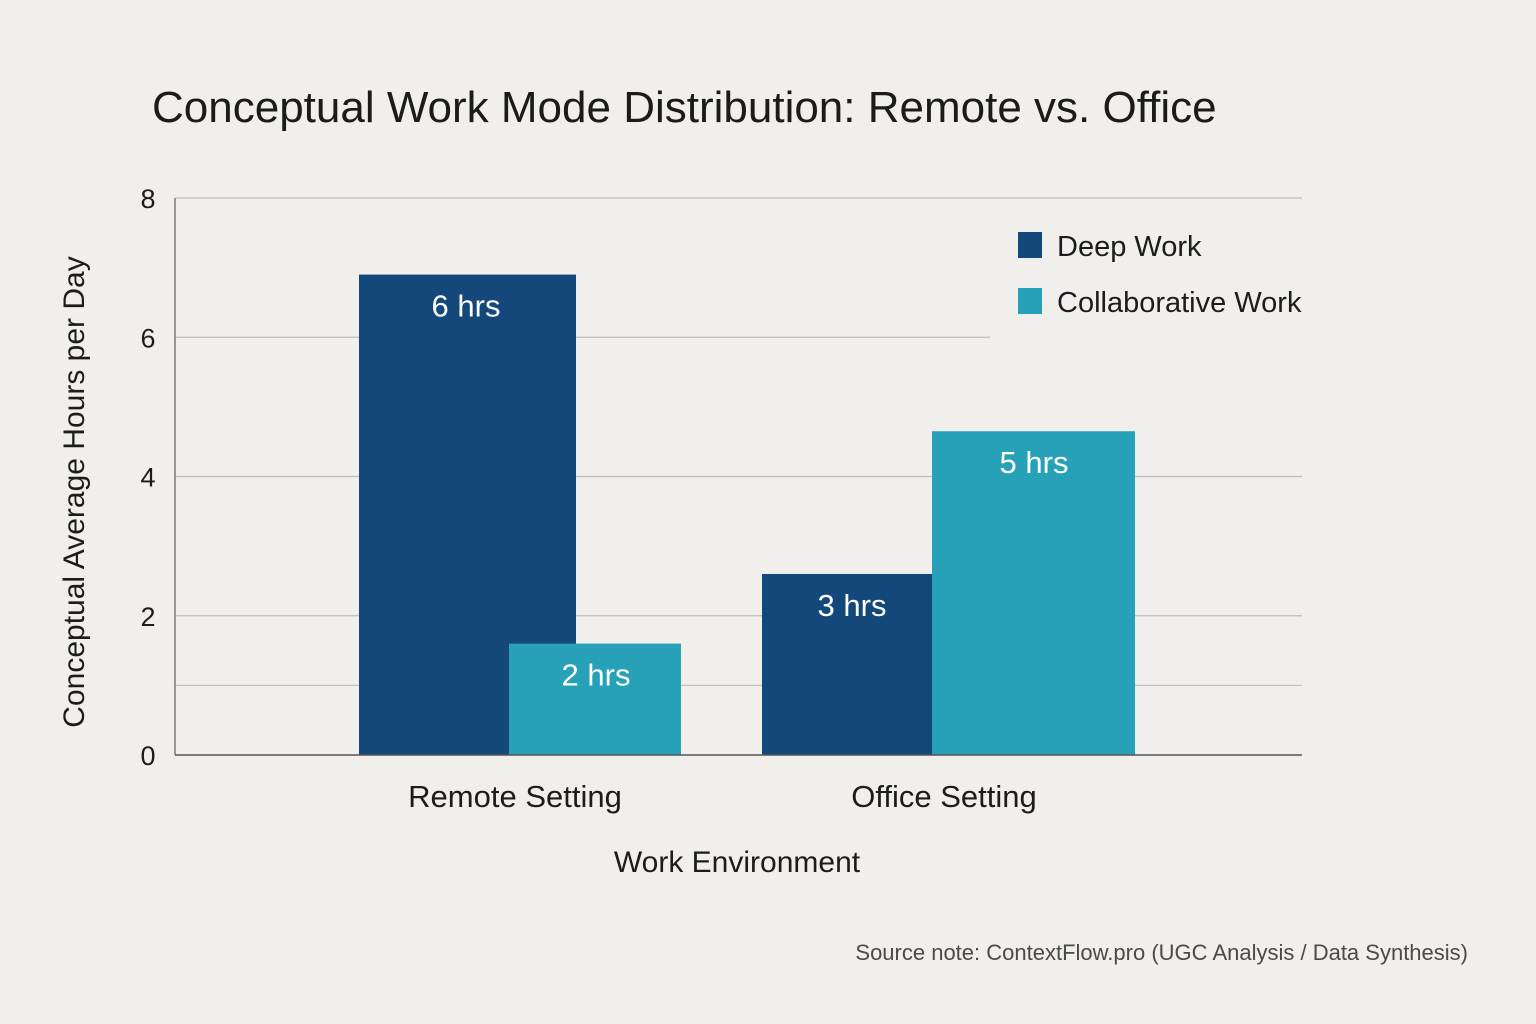 The width and height of the screenshot is (1536, 1024). Describe the element at coordinates (737, 862) in the screenshot. I see `x-axis-title: Work Environment` at that location.